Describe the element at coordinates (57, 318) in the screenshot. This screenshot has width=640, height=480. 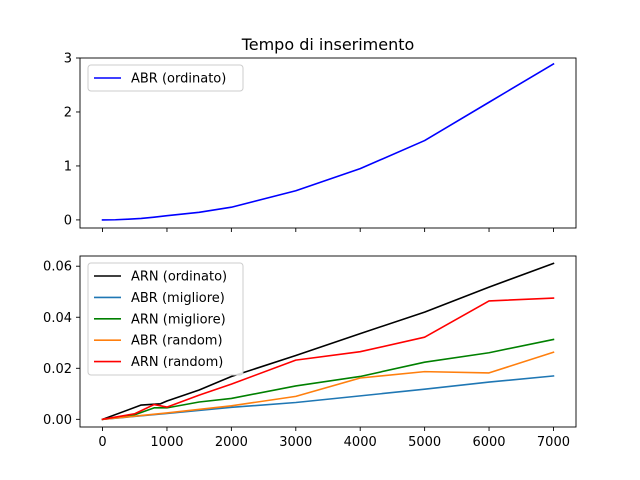
I see `y-tick-label: 0.04` at that location.